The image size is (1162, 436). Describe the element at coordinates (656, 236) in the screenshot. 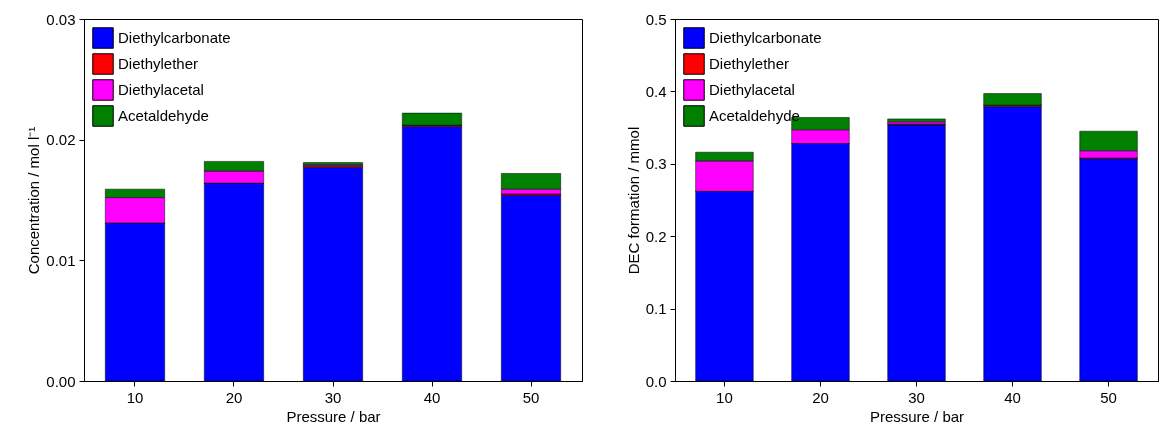

I see `y-tick-label: 0.2` at that location.